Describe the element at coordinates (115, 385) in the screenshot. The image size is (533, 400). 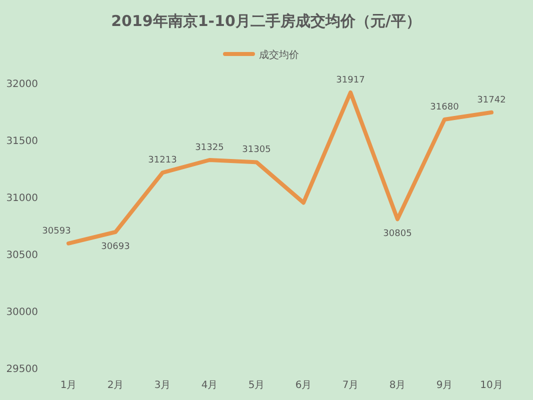
I see `x-tick-label: 2月` at that location.